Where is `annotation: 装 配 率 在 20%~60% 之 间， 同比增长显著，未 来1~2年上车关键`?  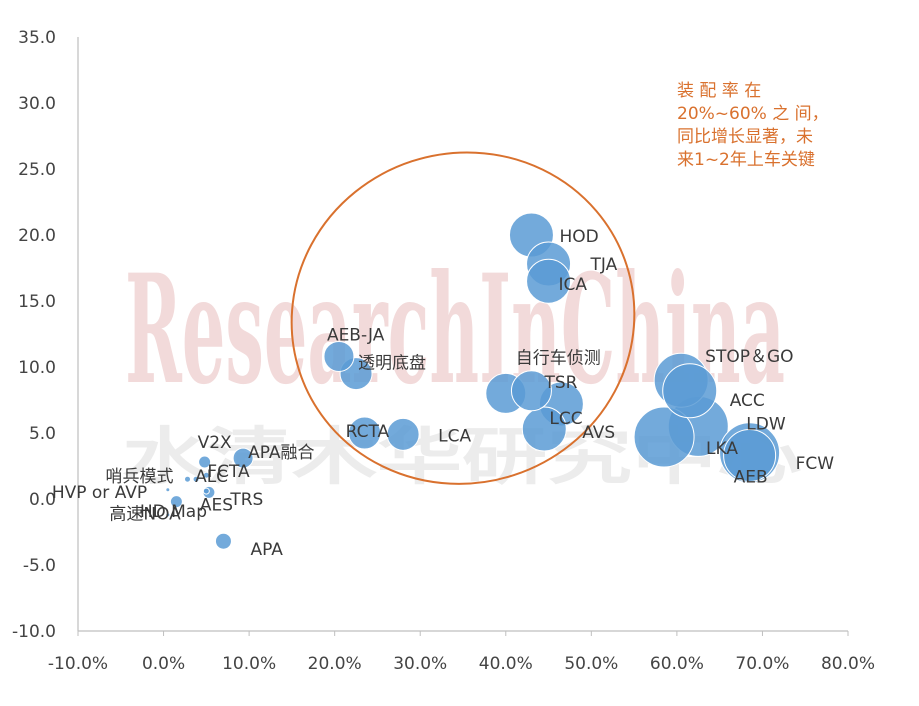
annotation: 装 配 率 在 20%~60% 之 间， 同比增长显著，未 来1~2年上车关键 is located at coordinates (768, 126).